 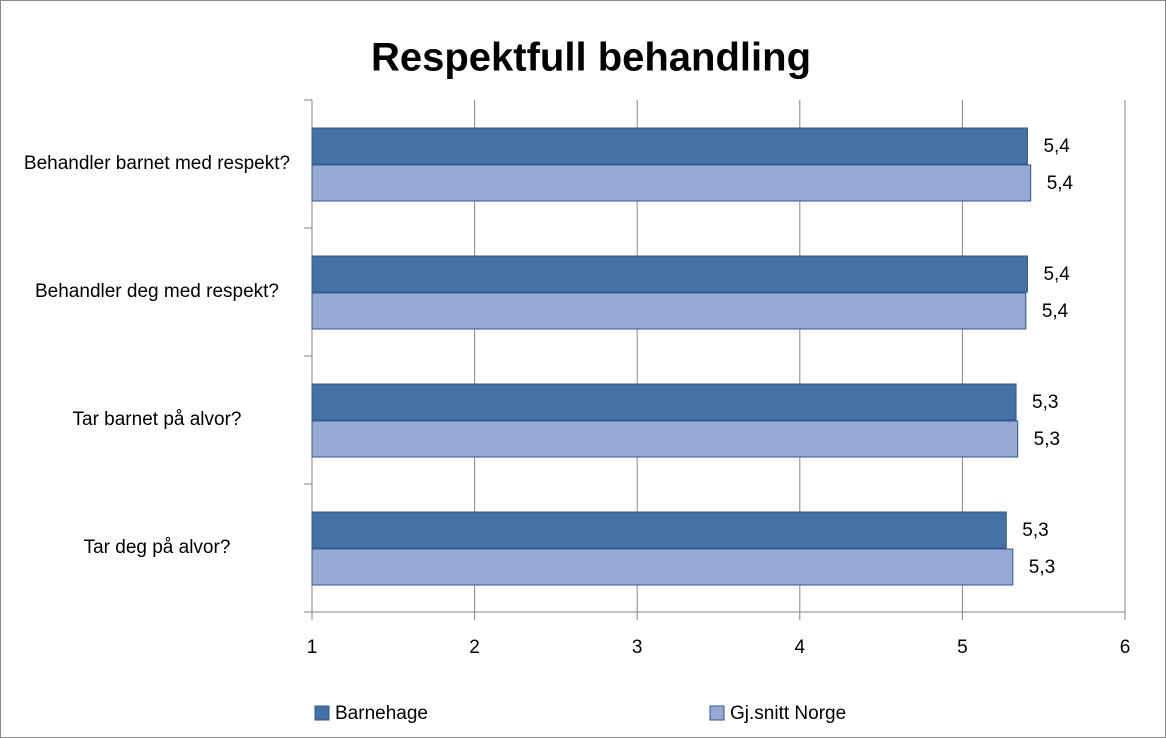 I want to click on x-tick-label: 3, so click(x=637, y=647).